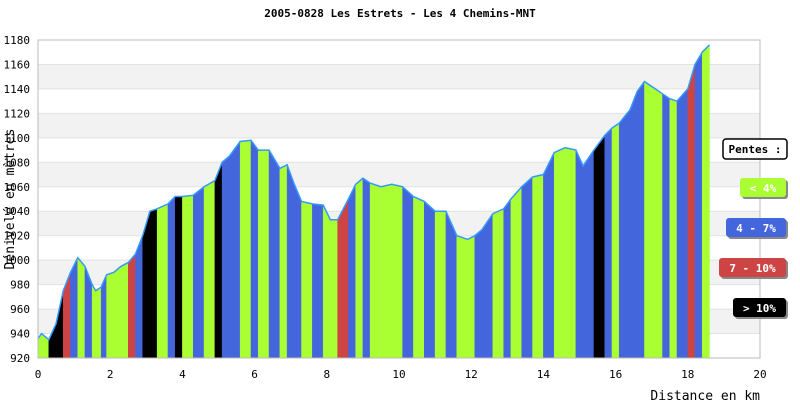 The width and height of the screenshot is (800, 400). Describe the element at coordinates (615, 374) in the screenshot. I see `x-tick-label: 16` at that location.